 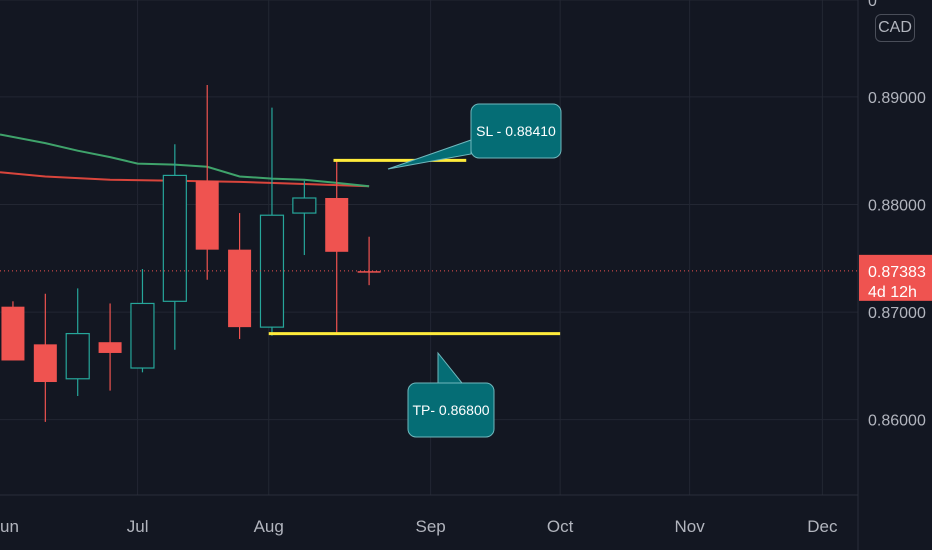 What do you see at coordinates (430, 526) in the screenshot?
I see `time-axis-label: Sep` at bounding box center [430, 526].